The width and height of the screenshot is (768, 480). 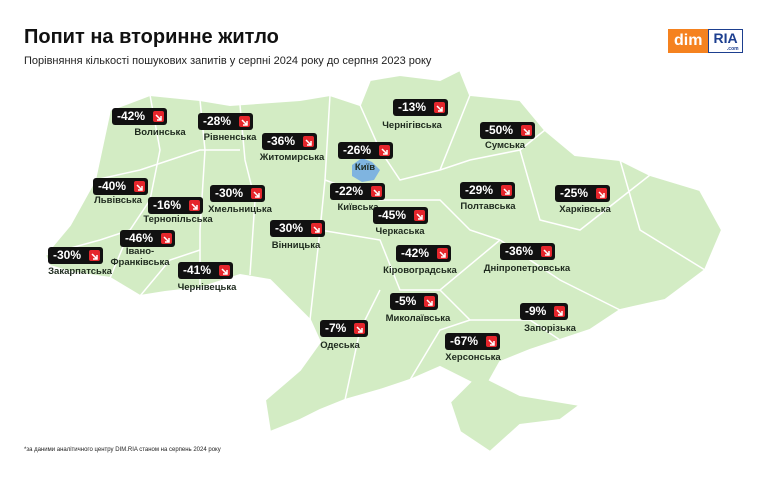 What do you see at coordinates (505, 145) in the screenshot?
I see `region-name: Сумська` at bounding box center [505, 145].